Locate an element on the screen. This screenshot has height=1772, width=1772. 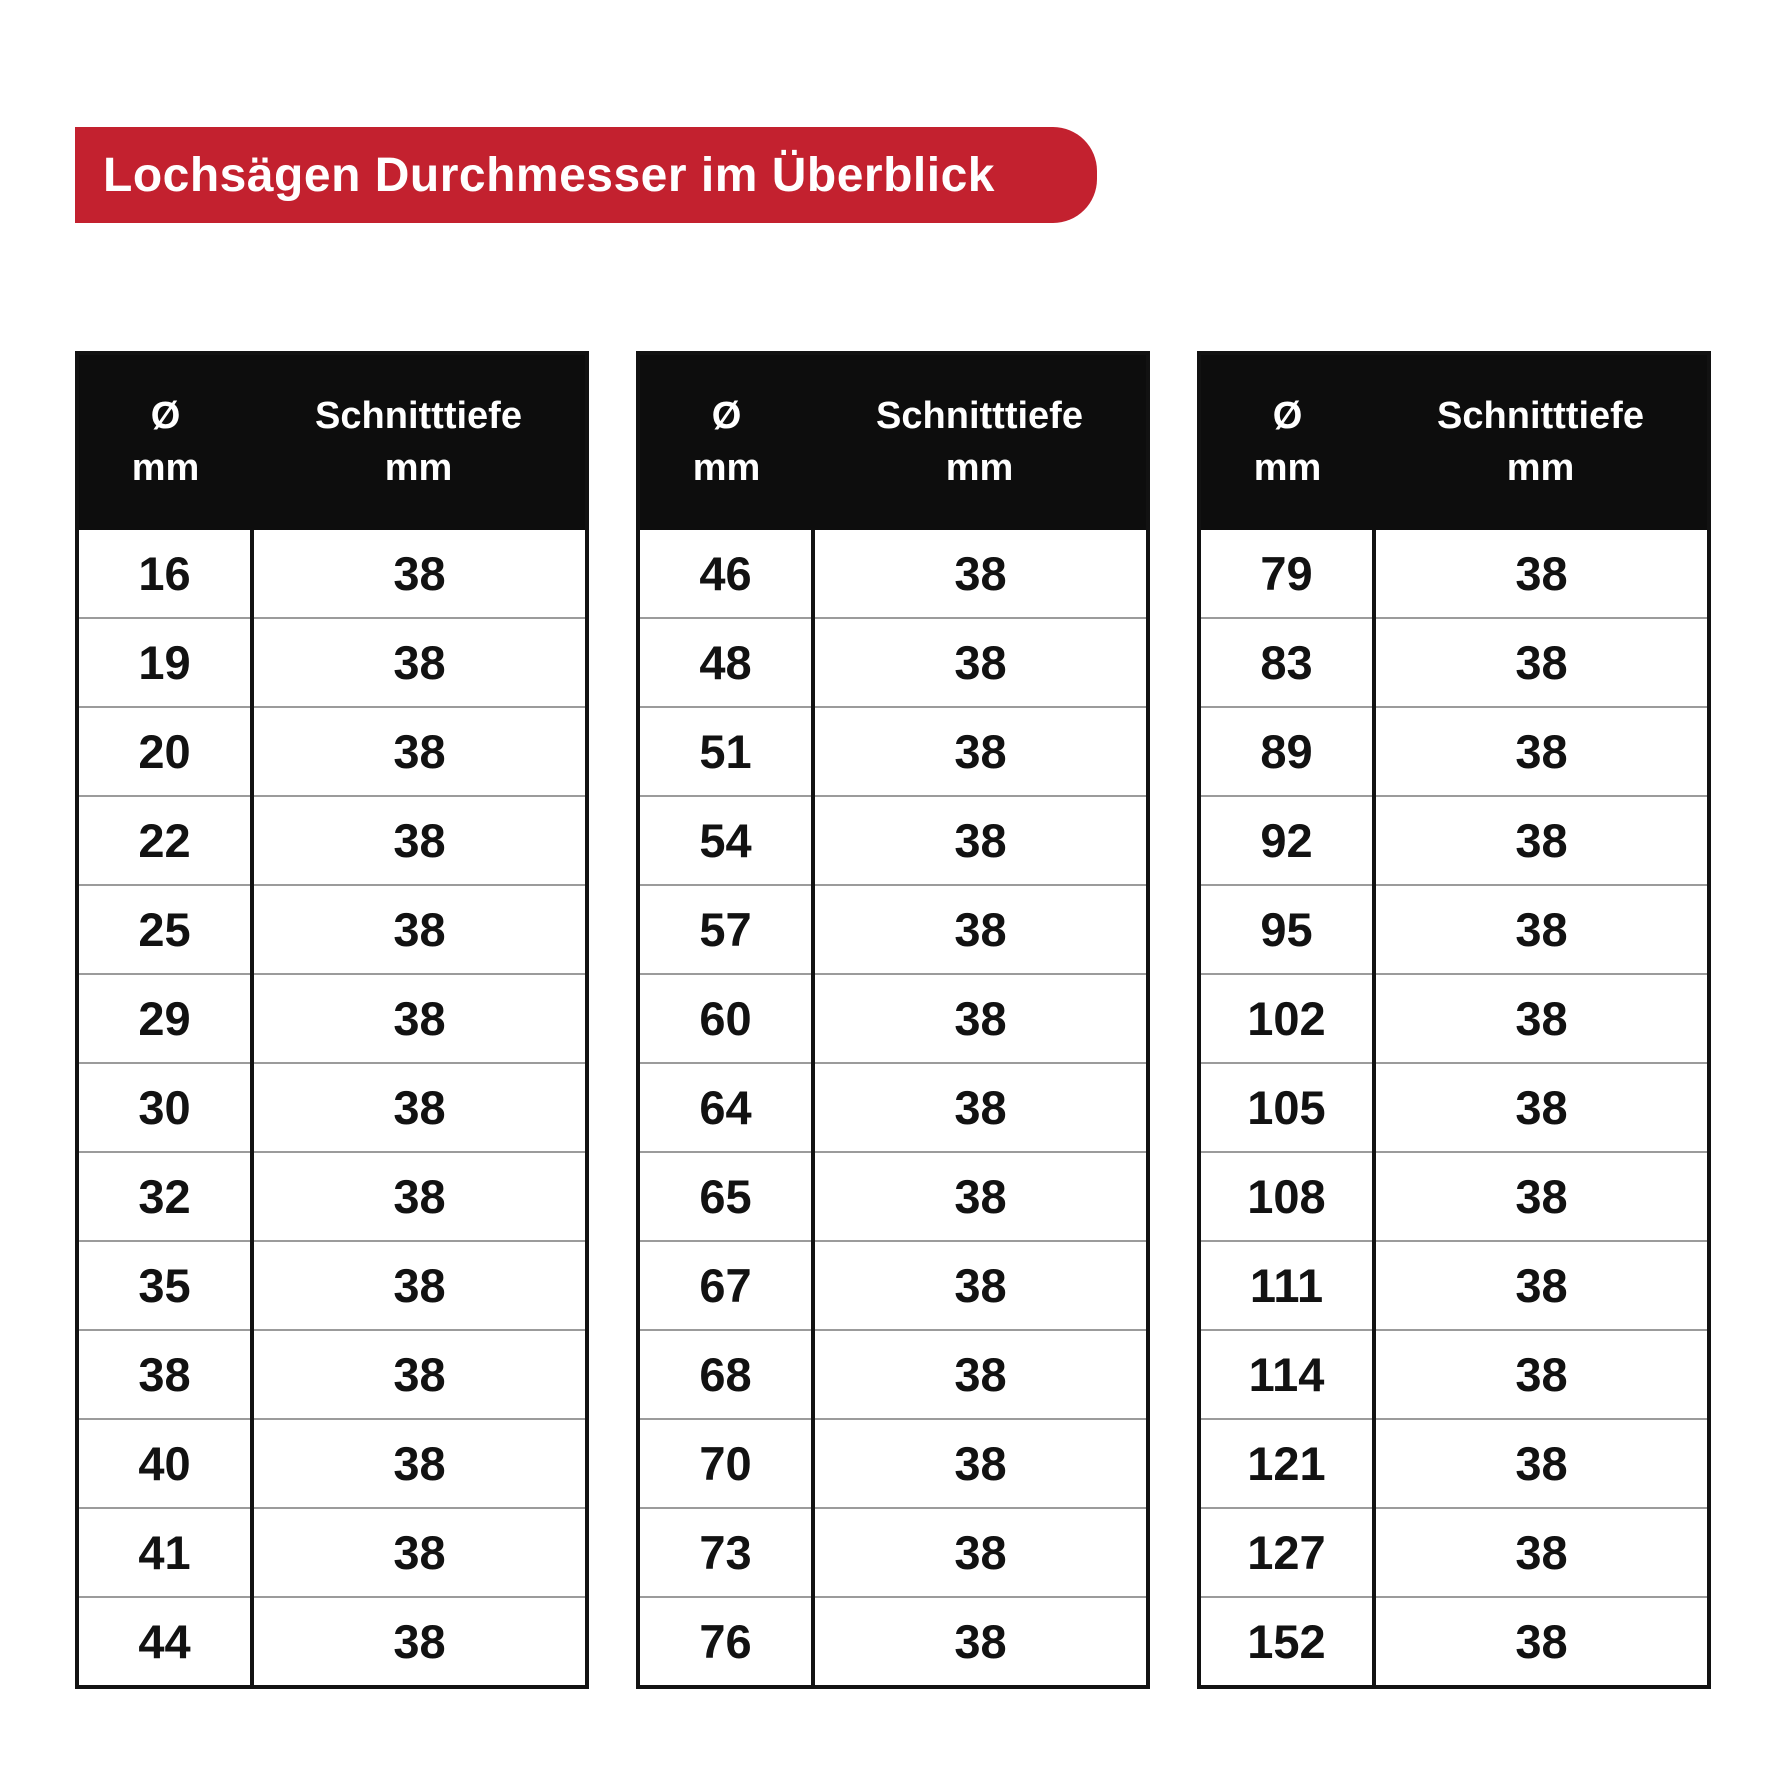
table-row: 35 38 is located at coordinates (332, 1285).